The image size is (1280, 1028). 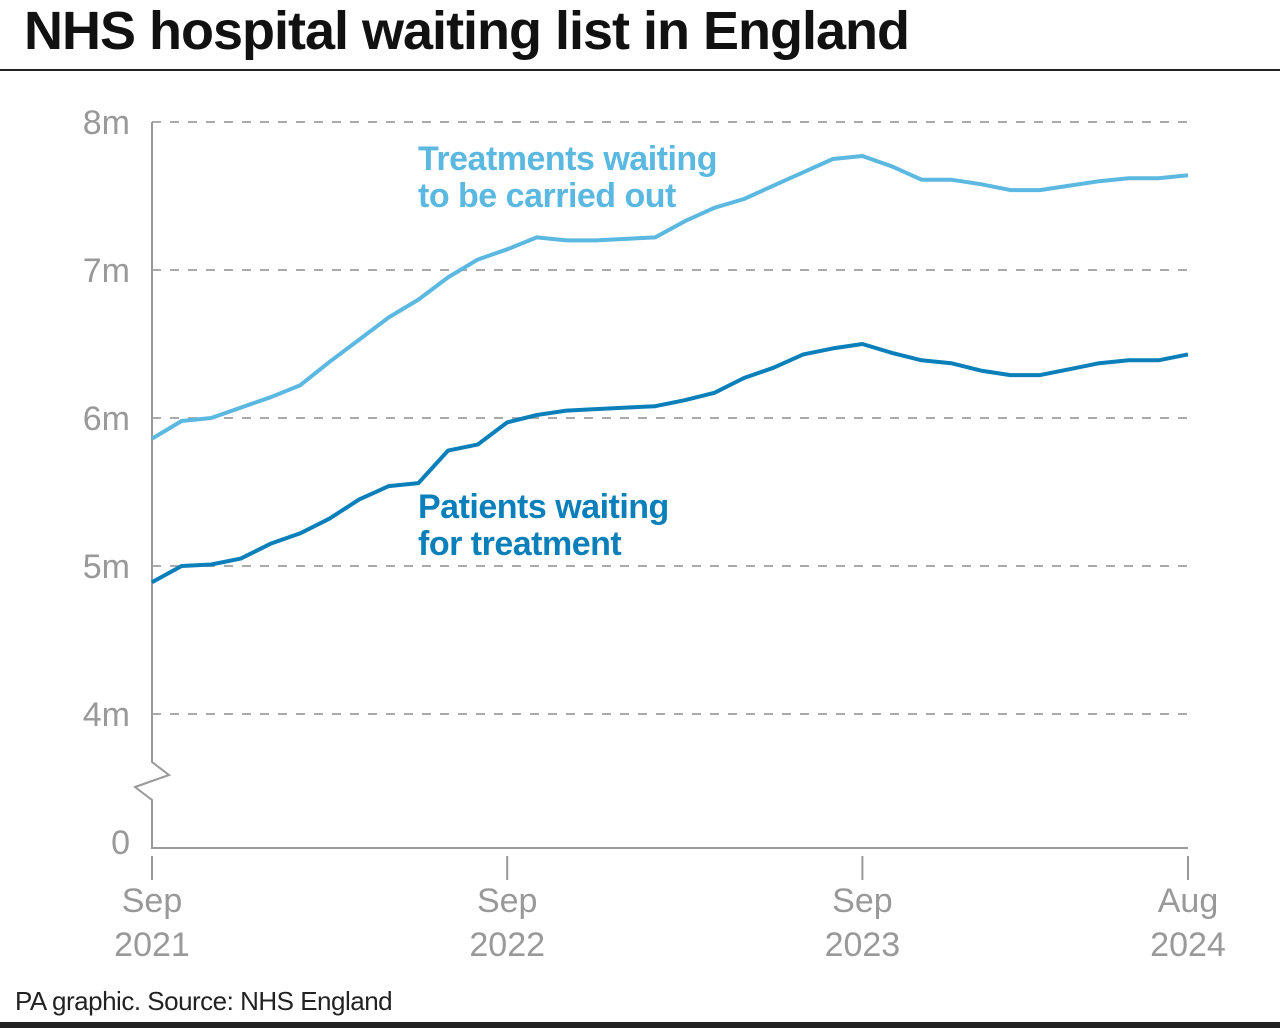 I want to click on y-tick-label: 4m, so click(x=106, y=715).